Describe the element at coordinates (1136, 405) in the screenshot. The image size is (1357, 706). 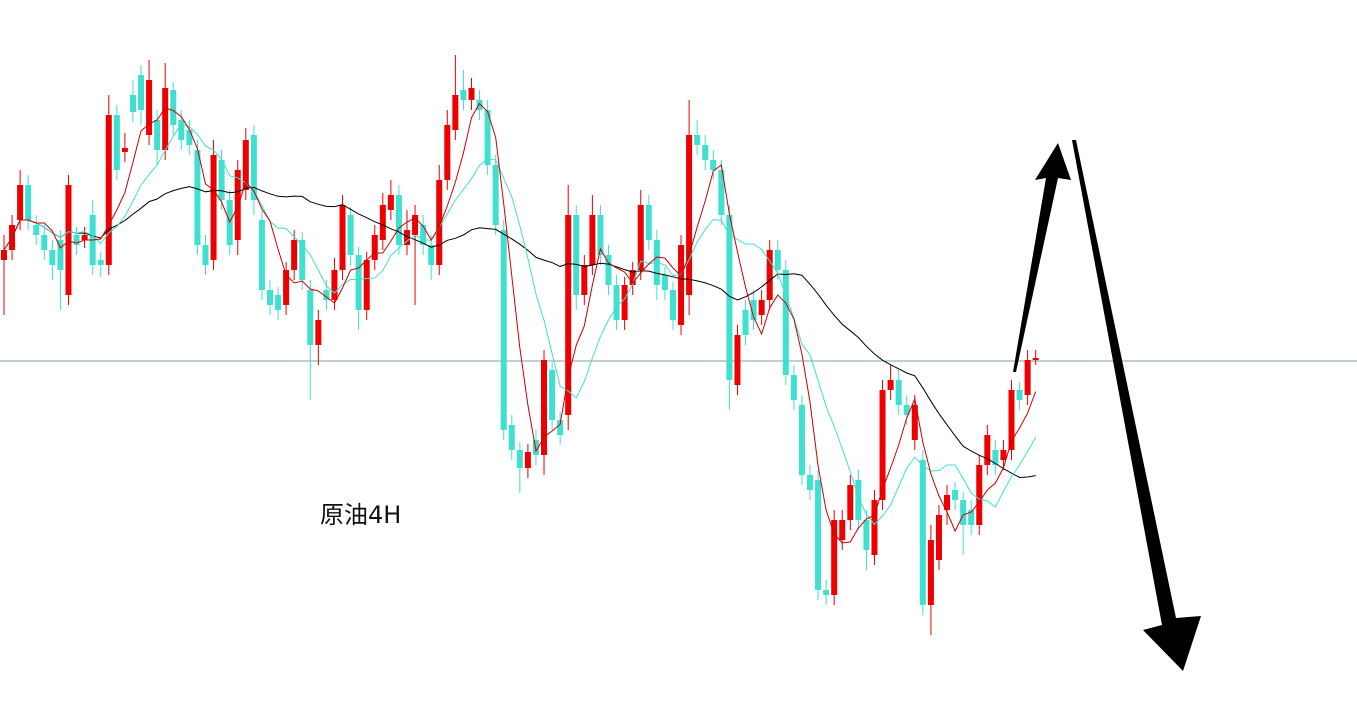
I see `down-arrow` at that location.